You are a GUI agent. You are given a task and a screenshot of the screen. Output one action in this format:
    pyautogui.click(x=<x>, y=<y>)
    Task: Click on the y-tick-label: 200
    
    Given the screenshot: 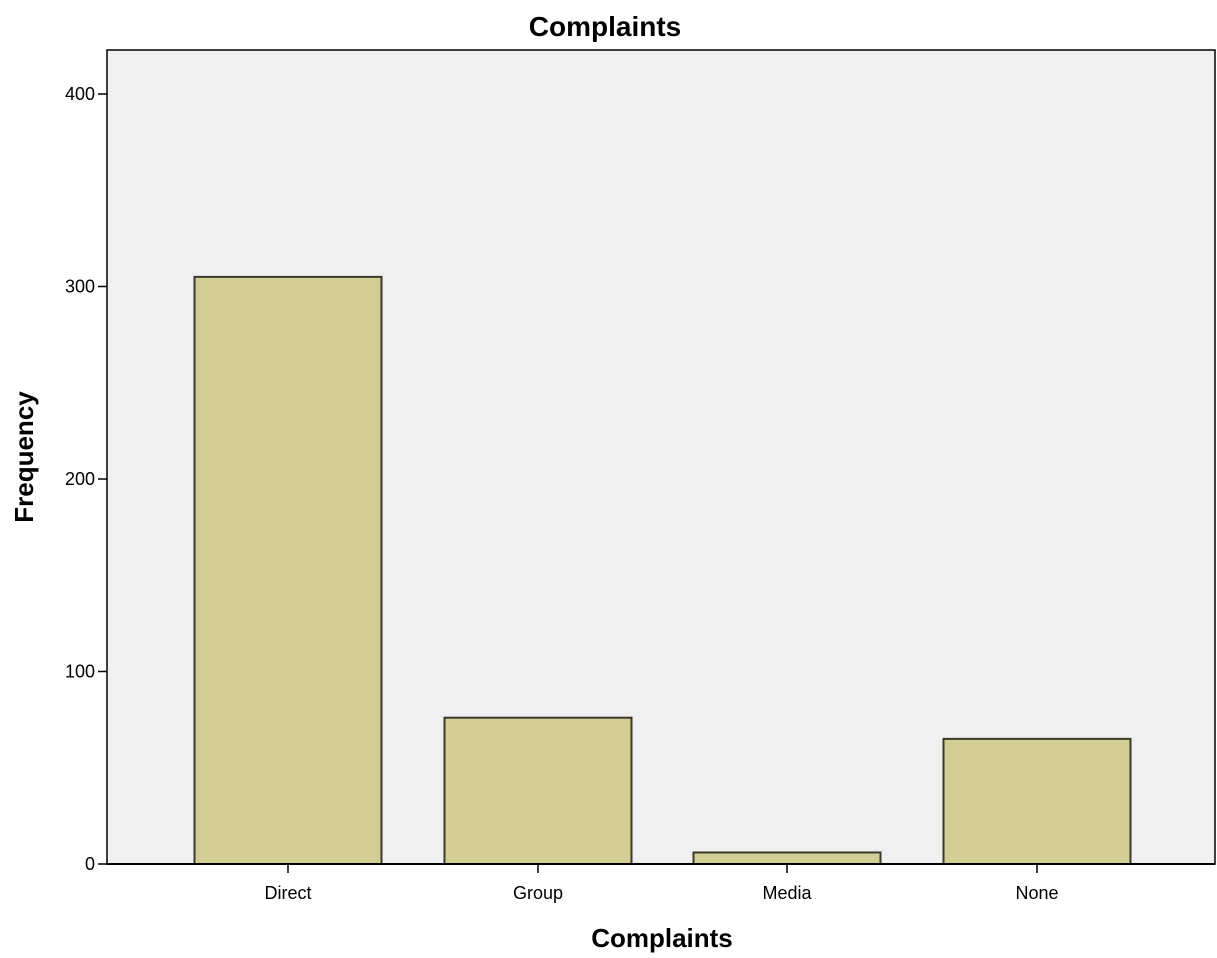 What is the action you would take?
    pyautogui.click(x=80, y=479)
    